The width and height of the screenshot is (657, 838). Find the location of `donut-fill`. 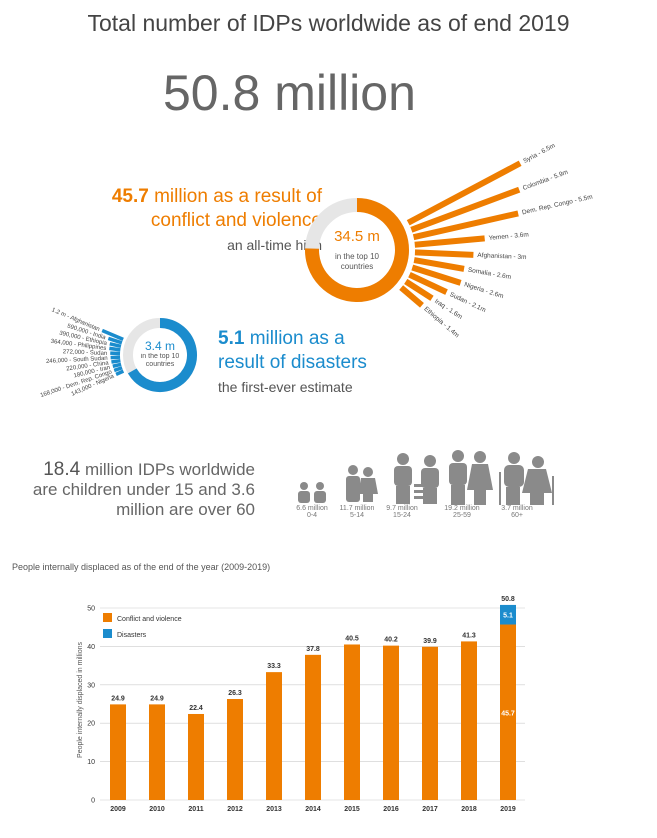

donut-fill is located at coordinates (162, 355).